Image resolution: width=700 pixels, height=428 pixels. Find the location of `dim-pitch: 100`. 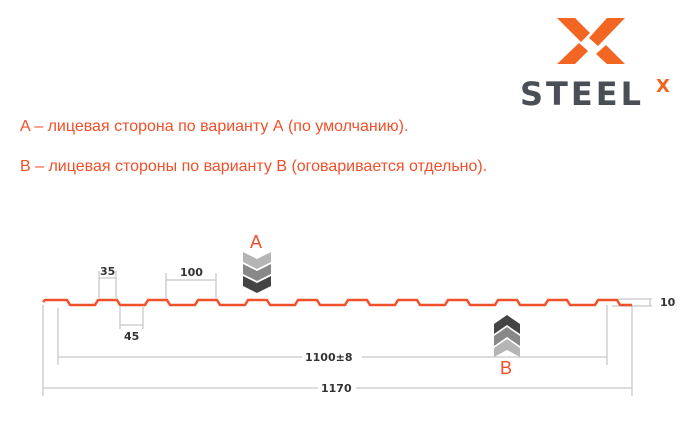

dim-pitch: 100 is located at coordinates (191, 272).